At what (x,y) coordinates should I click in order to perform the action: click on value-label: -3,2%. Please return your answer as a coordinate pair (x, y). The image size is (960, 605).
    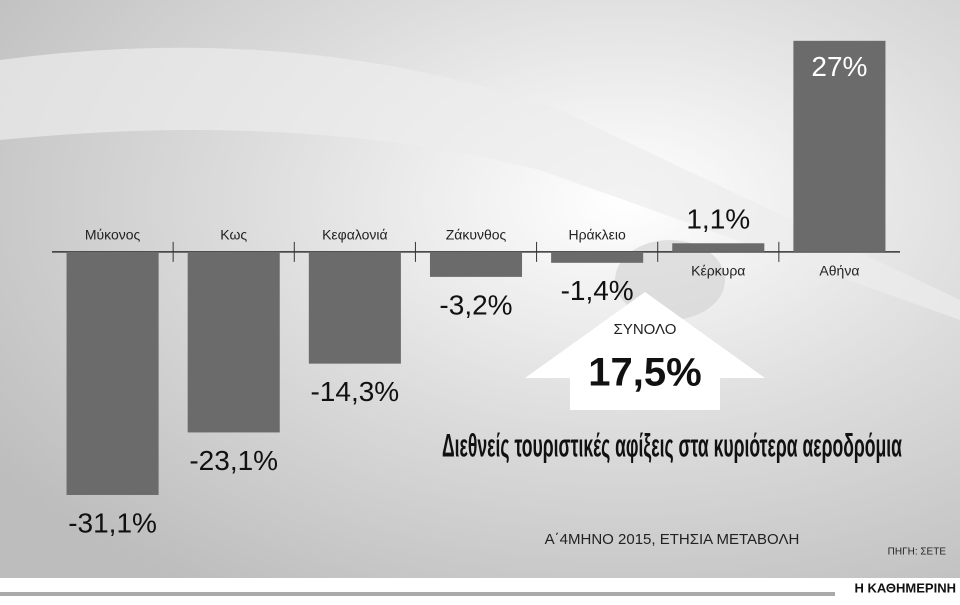
    Looking at the image, I should click on (475, 304).